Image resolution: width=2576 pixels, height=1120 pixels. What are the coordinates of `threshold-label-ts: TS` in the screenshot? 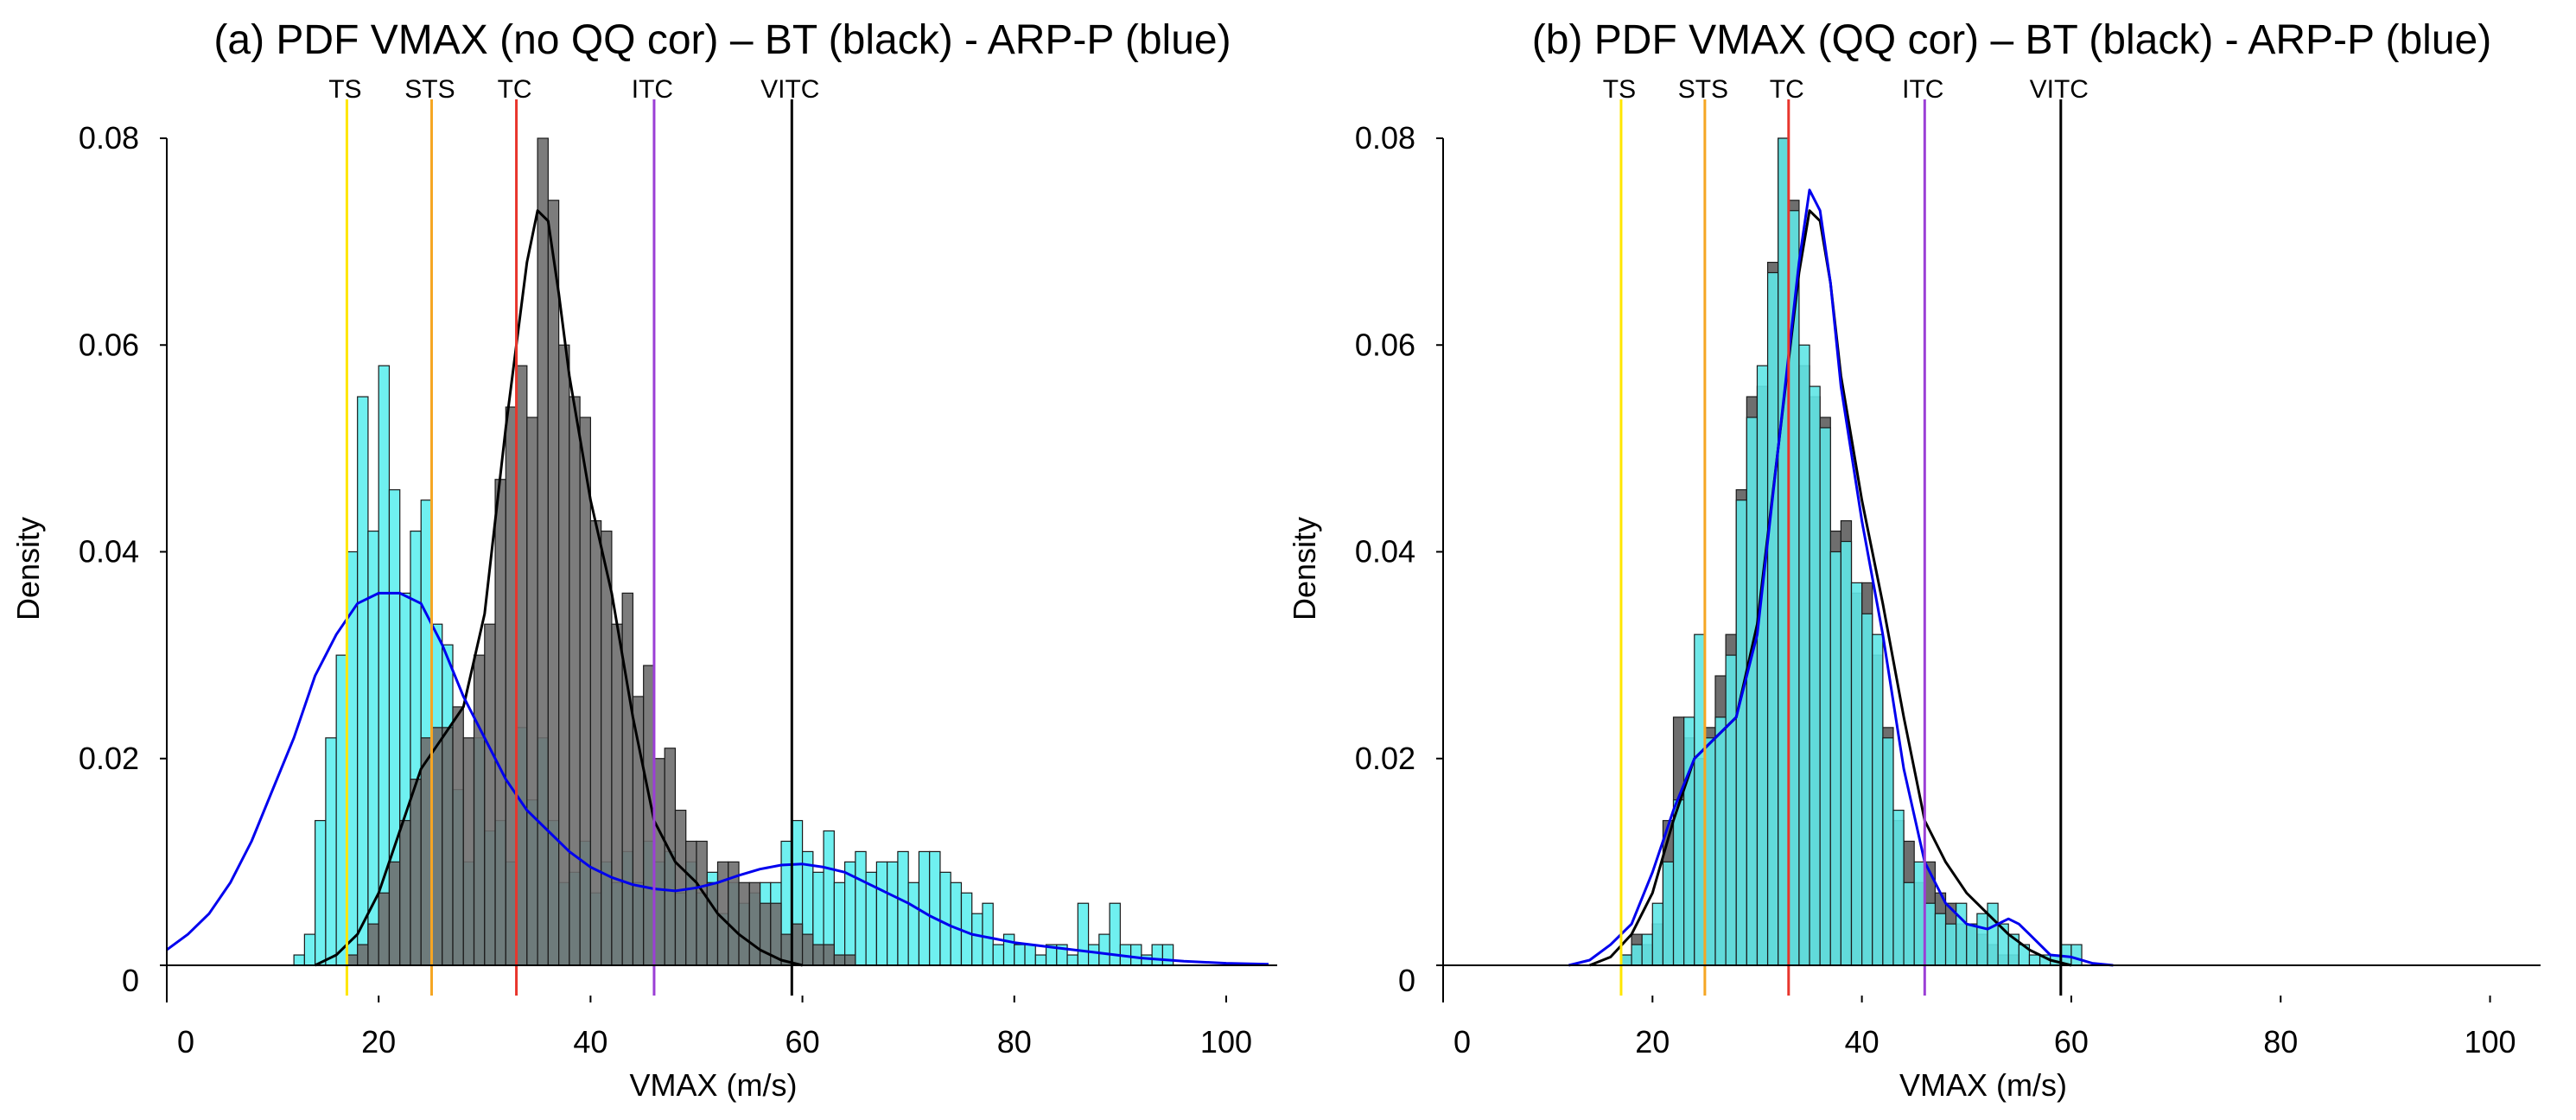 It's located at (1620, 90).